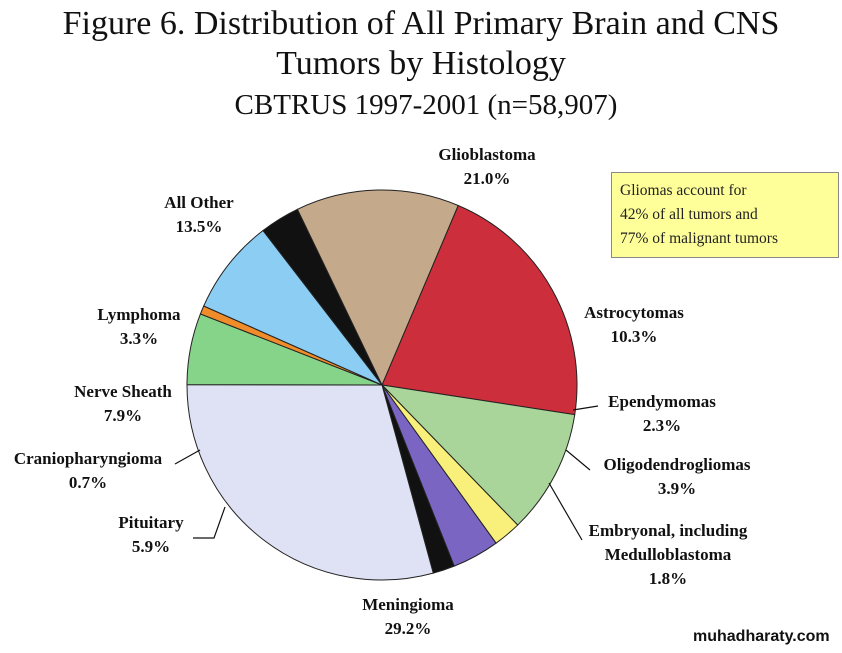 The width and height of the screenshot is (842, 653). Describe the element at coordinates (478, 455) in the screenshot. I see `pie-slice-astrocytomas` at that location.